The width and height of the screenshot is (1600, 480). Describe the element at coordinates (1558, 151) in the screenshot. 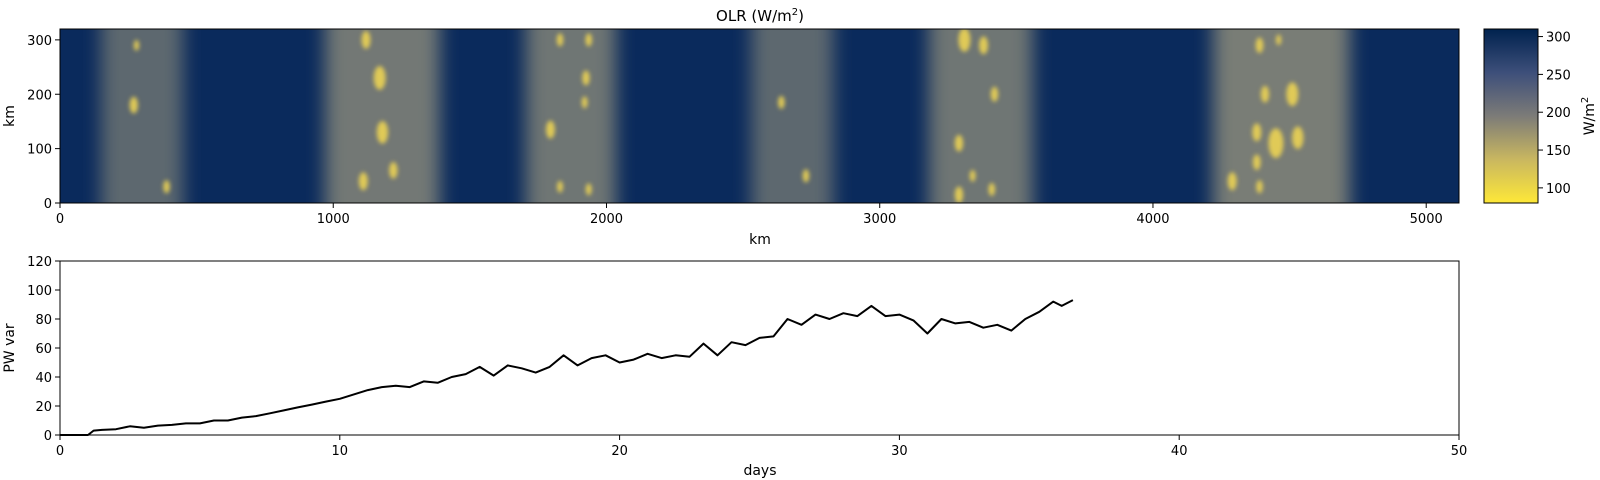

I see `colorbar-tick-label: 150` at that location.